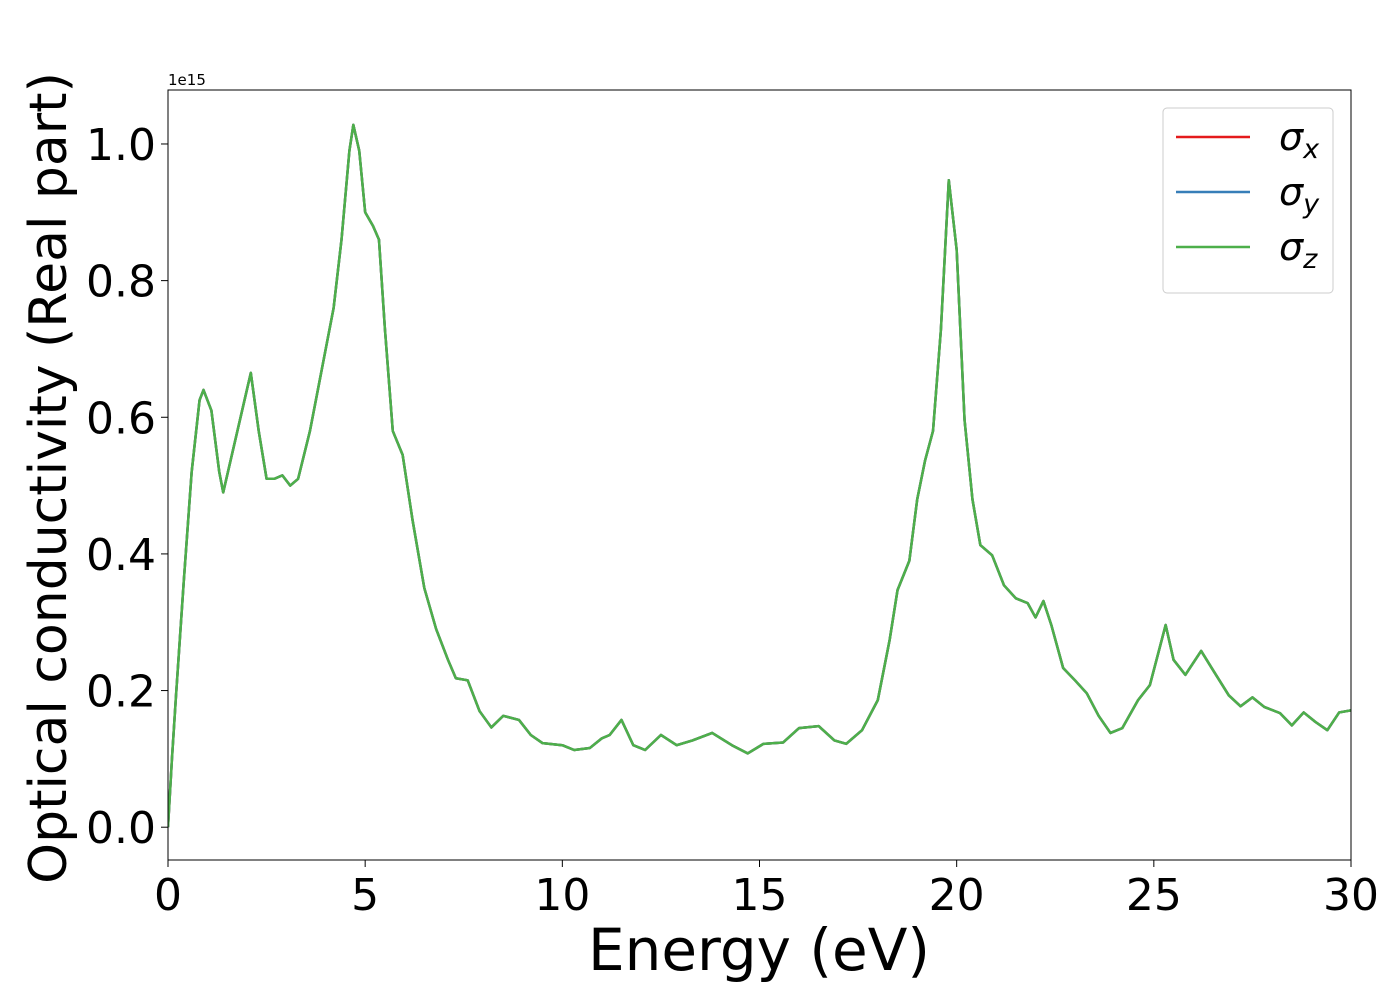  What do you see at coordinates (1351, 895) in the screenshot?
I see `x-tick-label: 30` at bounding box center [1351, 895].